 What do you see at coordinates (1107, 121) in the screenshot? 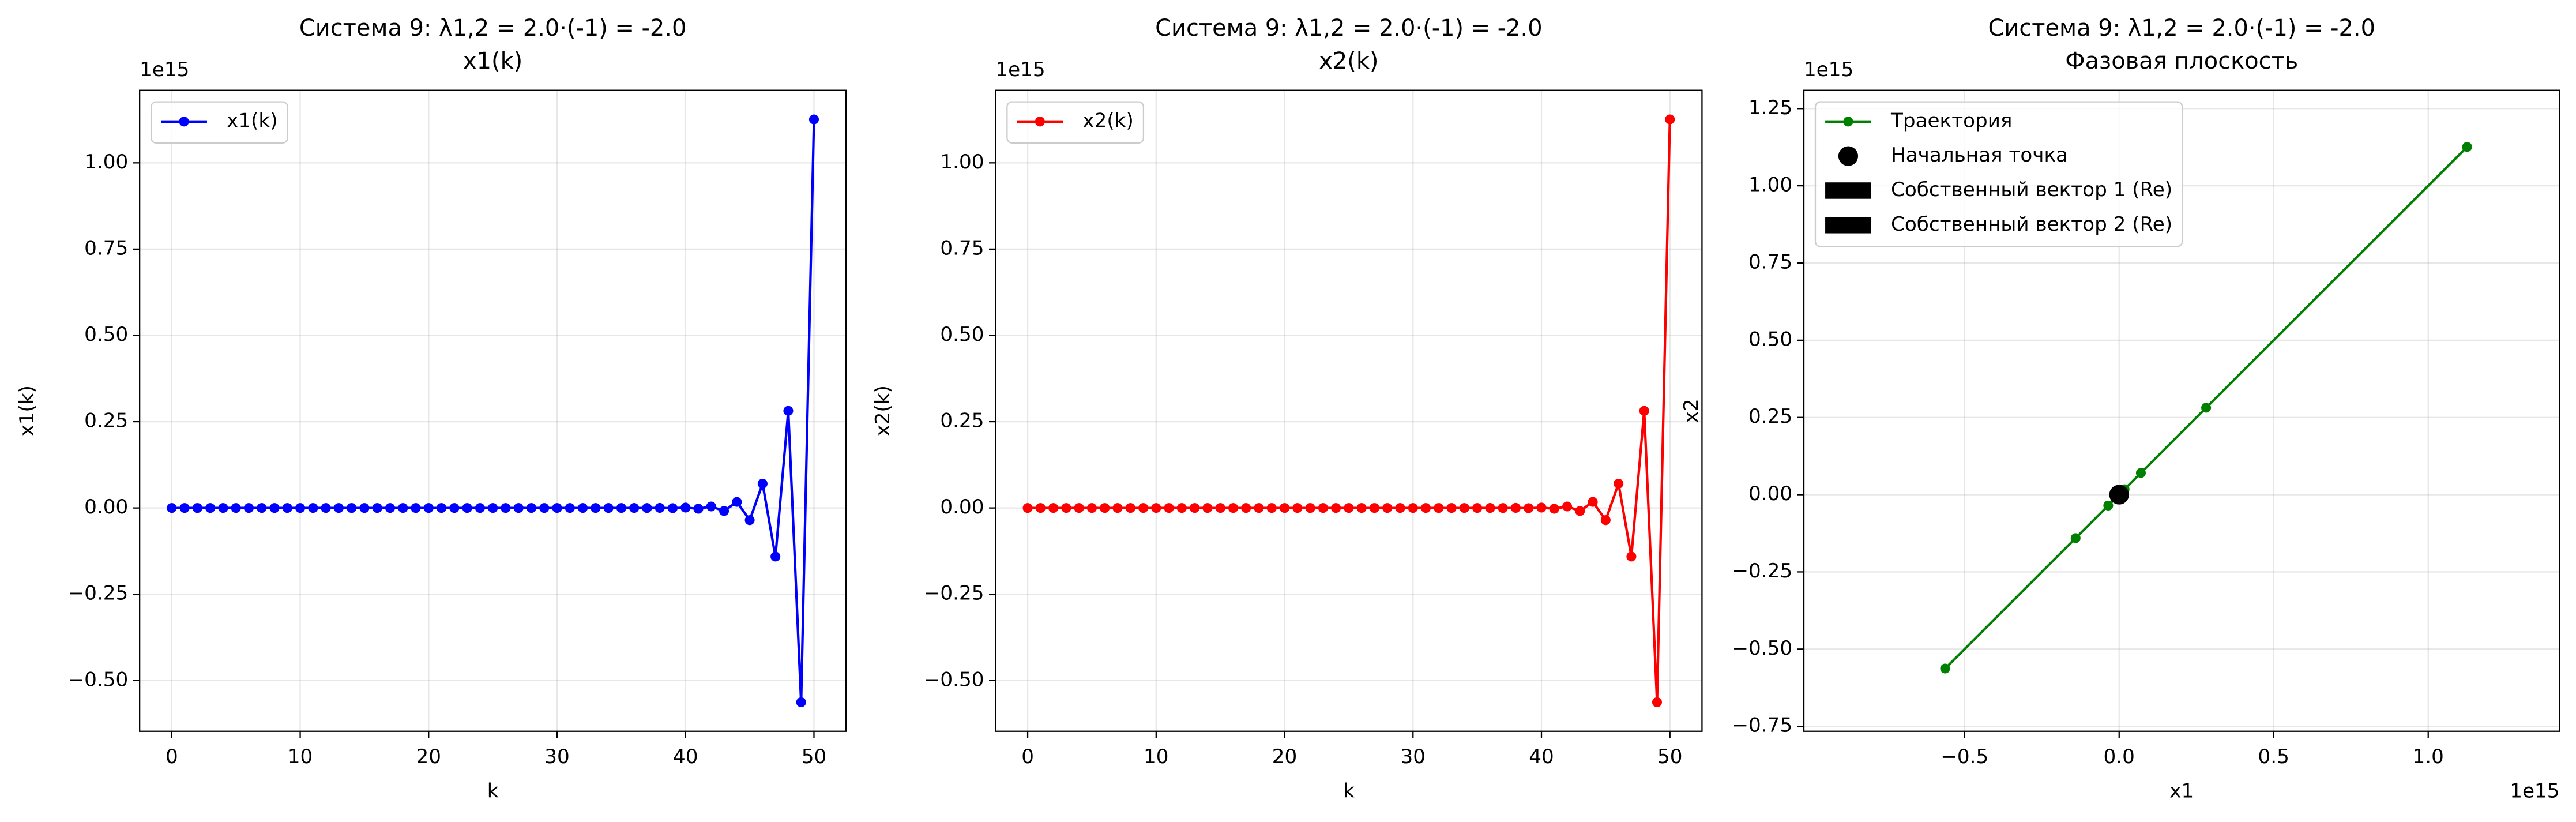
I see `legend-label: x2(k)` at bounding box center [1107, 121].